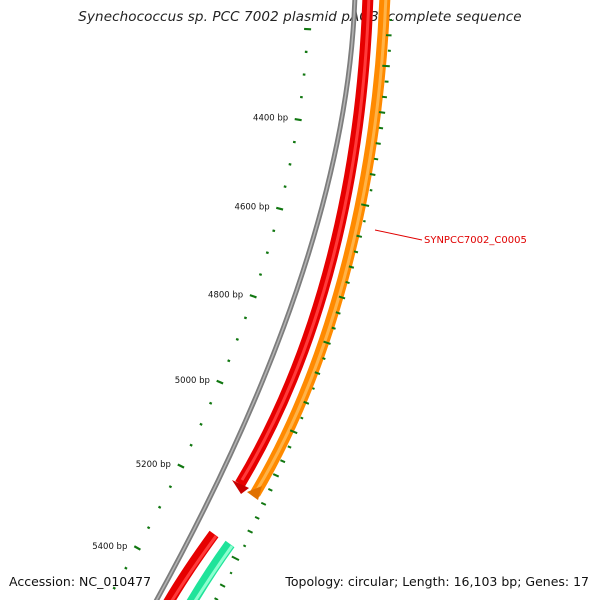 The height and width of the screenshot is (600, 600). Describe the element at coordinates (252, 208) in the screenshot. I see `tick-label: 4600 bp` at that location.